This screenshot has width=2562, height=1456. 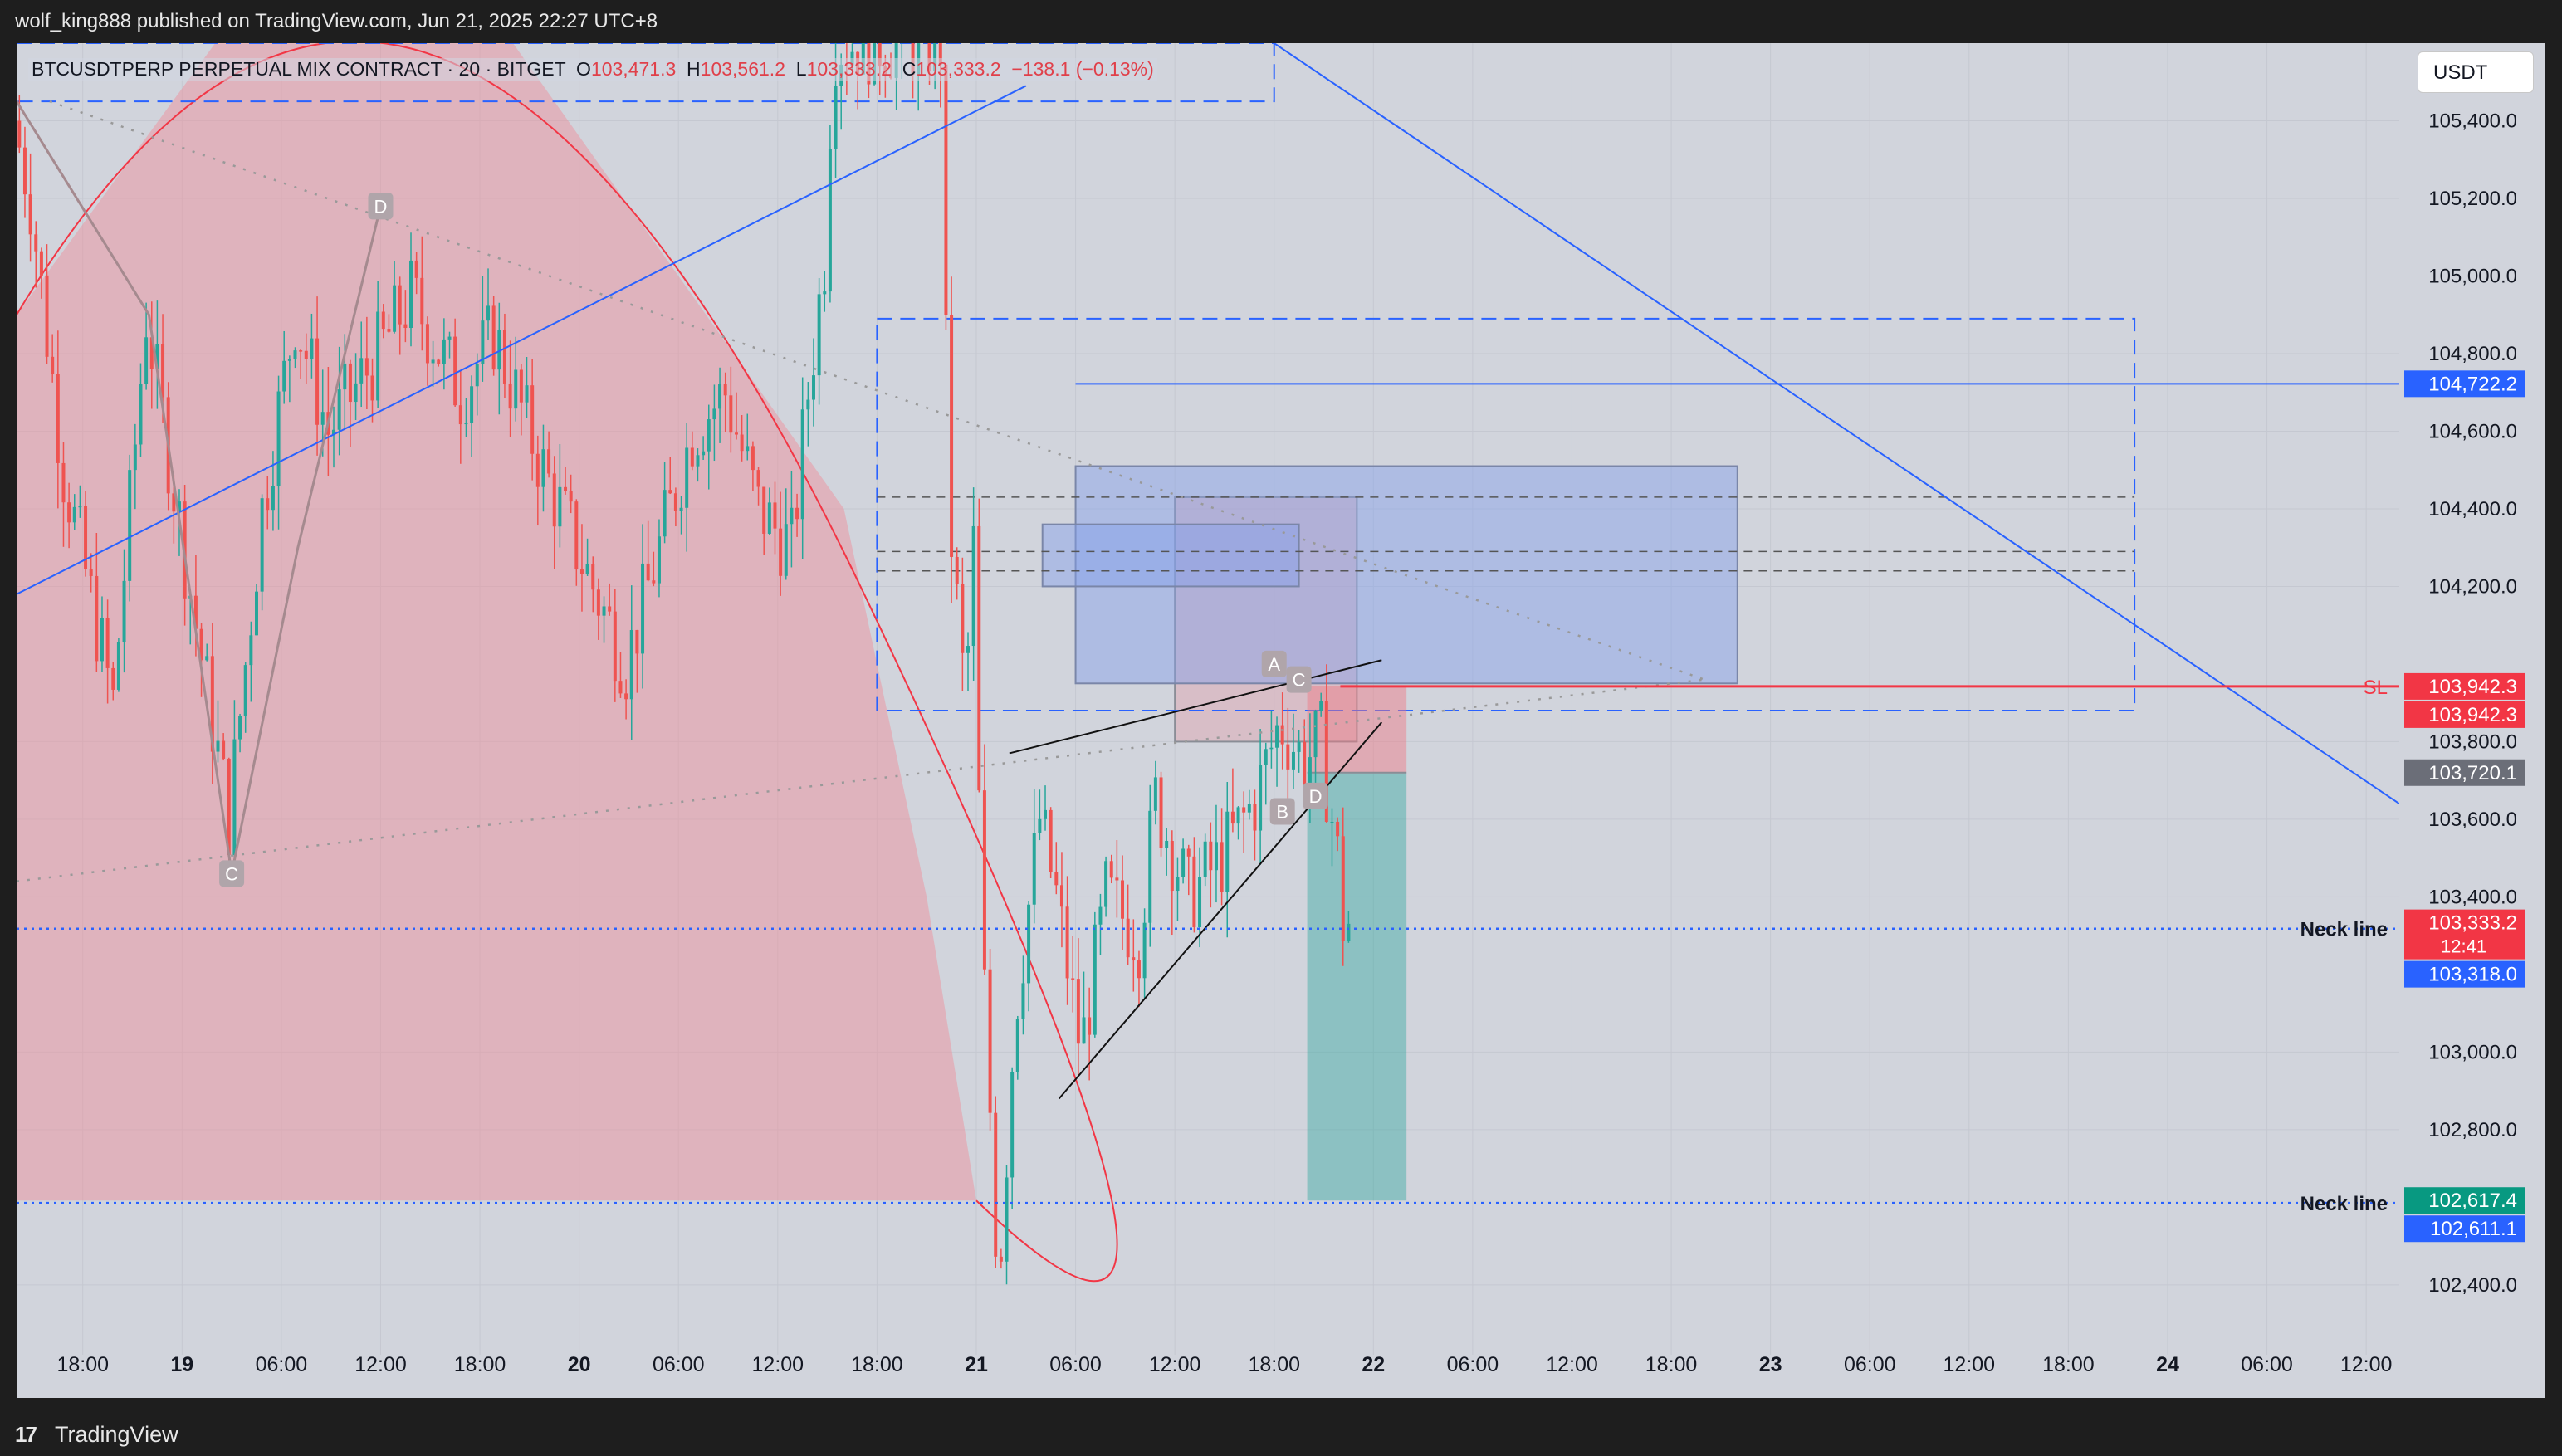 What do you see at coordinates (646, 73) in the screenshot?
I see `dashed-top-box` at bounding box center [646, 73].